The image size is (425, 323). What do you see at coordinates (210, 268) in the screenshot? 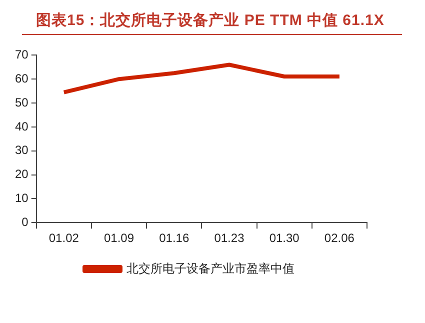
I see `legend-label: 北交所电子设备产业市盈率中值` at bounding box center [210, 268].